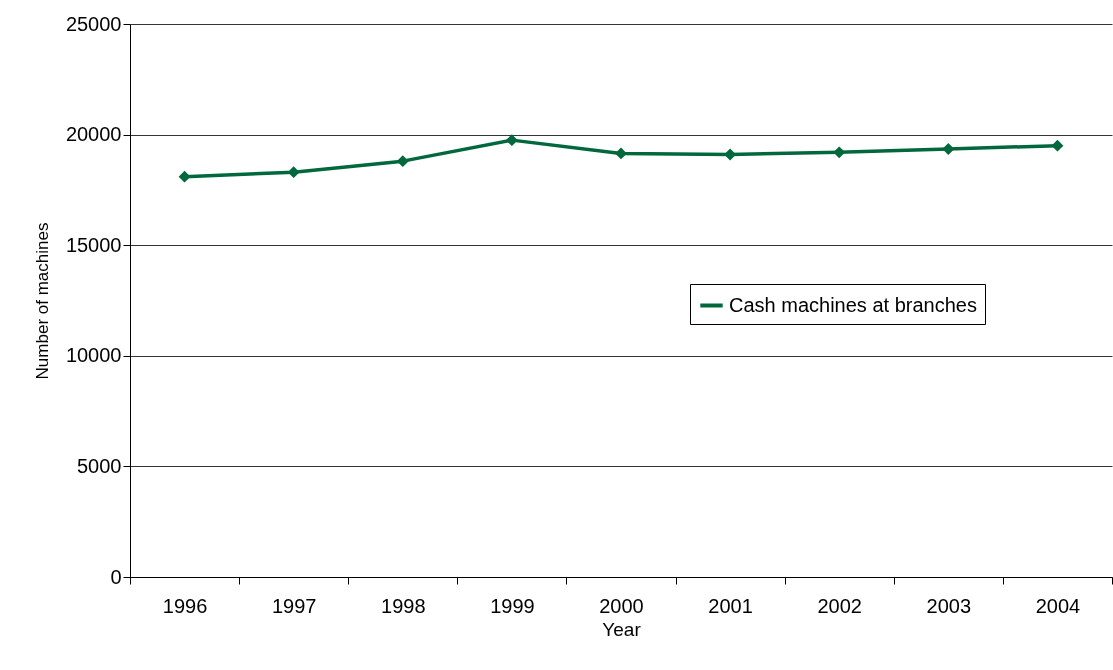 The width and height of the screenshot is (1113, 670). What do you see at coordinates (1058, 605) in the screenshot?
I see `x-tick-label: 2004` at bounding box center [1058, 605].